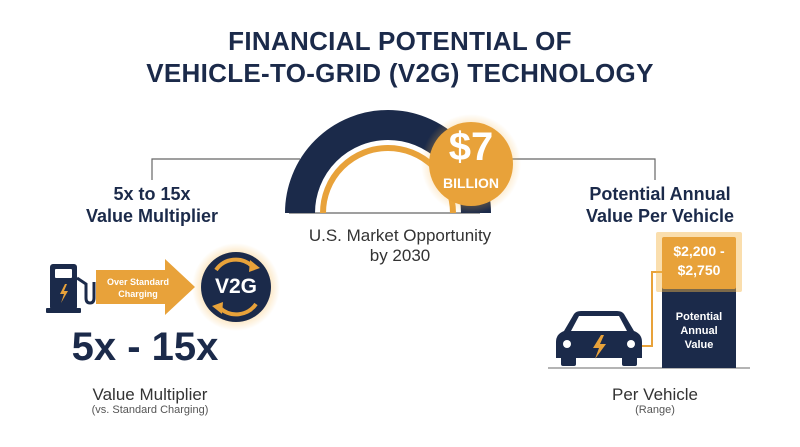  I want to click on billion-circle, so click(471, 164).